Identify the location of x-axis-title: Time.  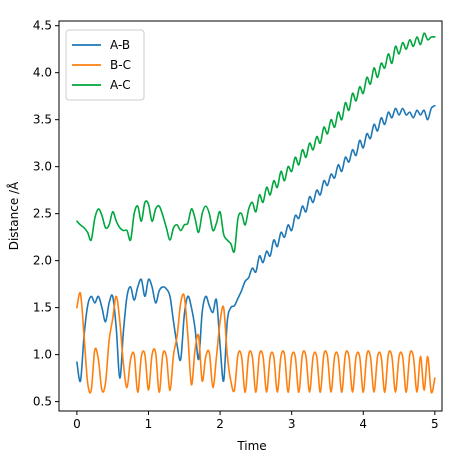
(251, 446).